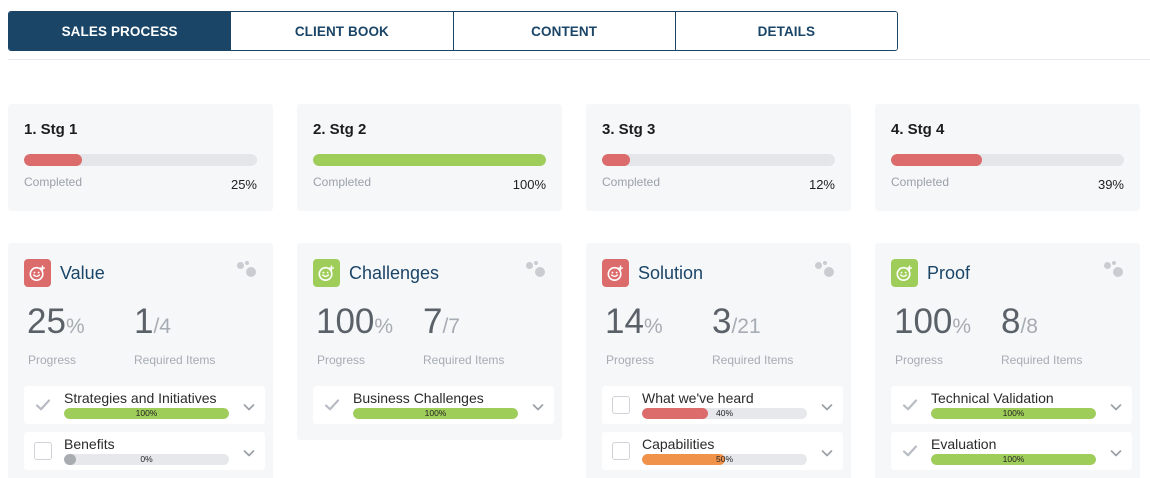 The height and width of the screenshot is (478, 1150). What do you see at coordinates (1110, 184) in the screenshot?
I see `stage-percent: 39%` at bounding box center [1110, 184].